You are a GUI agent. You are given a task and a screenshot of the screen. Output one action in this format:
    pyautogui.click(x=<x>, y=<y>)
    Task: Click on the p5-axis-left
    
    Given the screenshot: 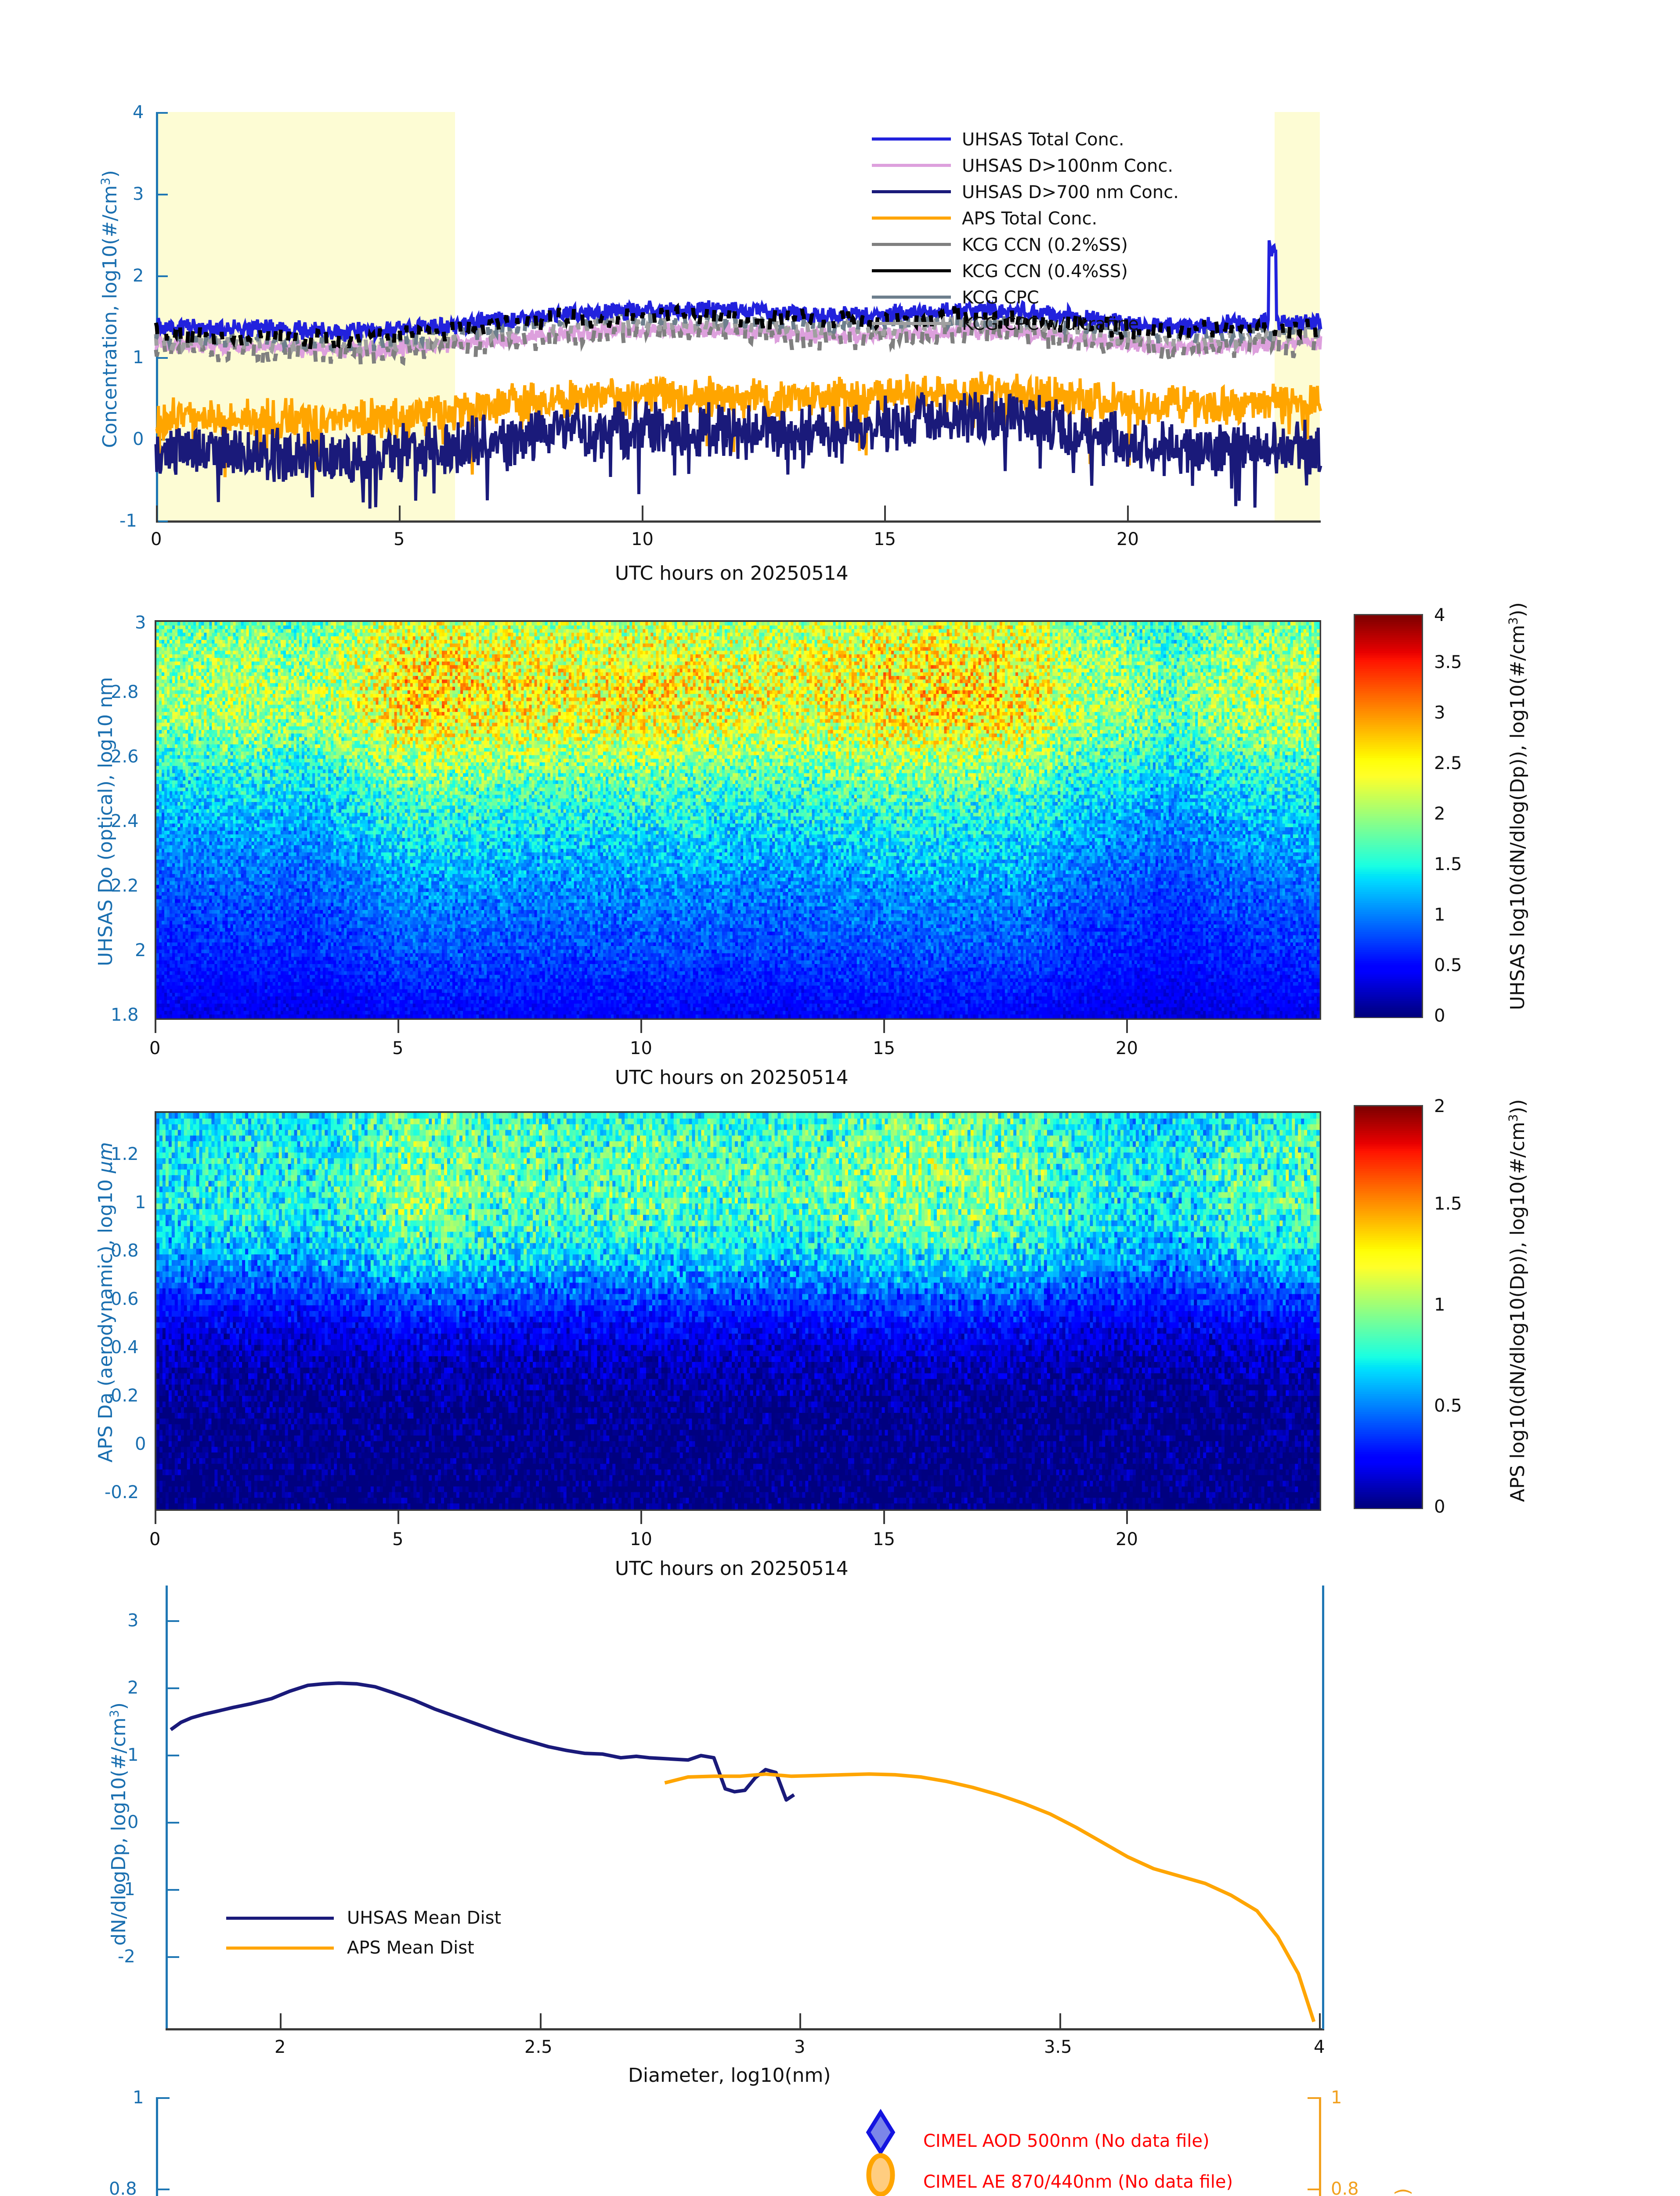 What is the action you would take?
    pyautogui.click(x=157, y=2146)
    